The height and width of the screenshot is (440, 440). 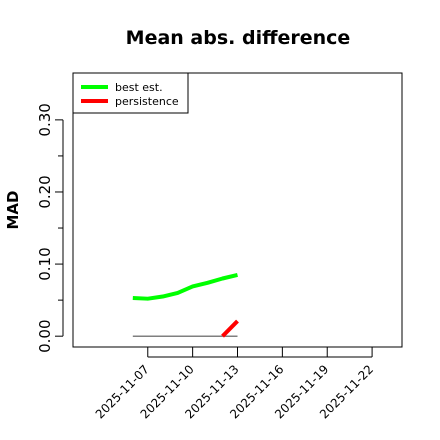 I want to click on legend-label: best est., so click(x=139, y=87).